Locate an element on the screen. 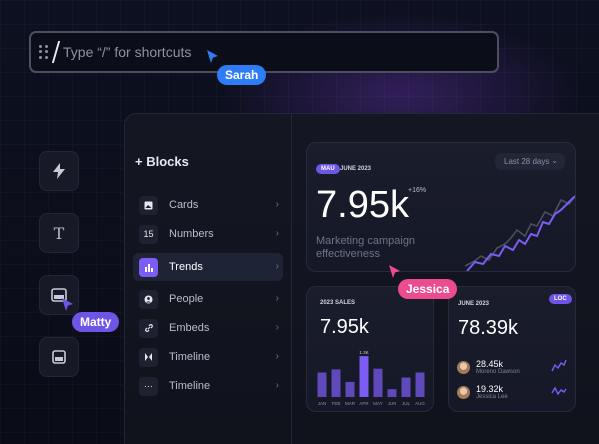 This screenshot has height=444, width=599. date-range-select: Last 28 days ⌄ is located at coordinates (530, 161).